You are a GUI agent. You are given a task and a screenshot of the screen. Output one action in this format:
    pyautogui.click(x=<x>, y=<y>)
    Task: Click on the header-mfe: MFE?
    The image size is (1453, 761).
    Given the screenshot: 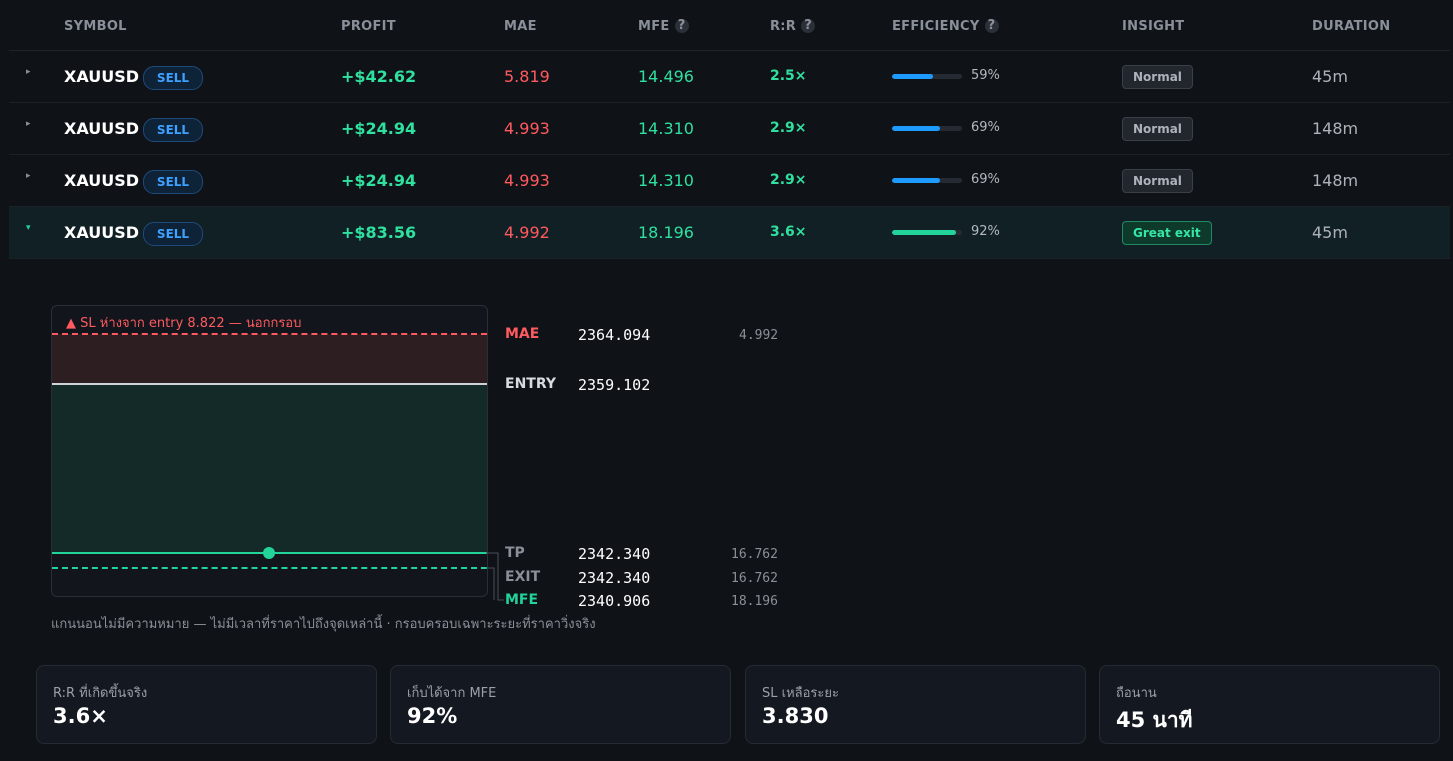 What is the action you would take?
    pyautogui.click(x=663, y=26)
    